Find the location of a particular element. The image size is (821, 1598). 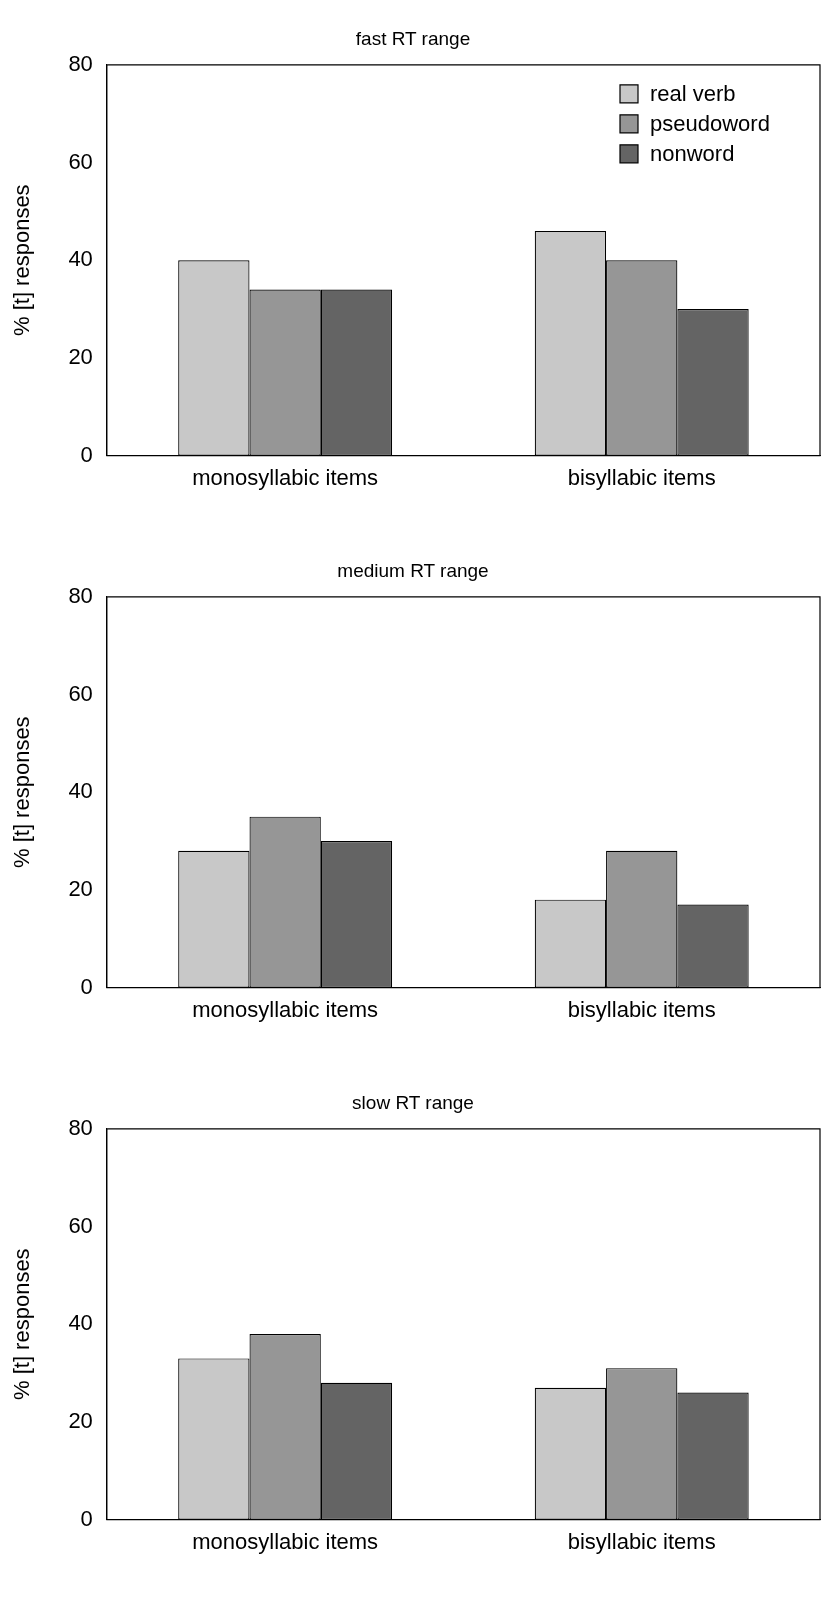

legend-label: pseudoword is located at coordinates (710, 123).